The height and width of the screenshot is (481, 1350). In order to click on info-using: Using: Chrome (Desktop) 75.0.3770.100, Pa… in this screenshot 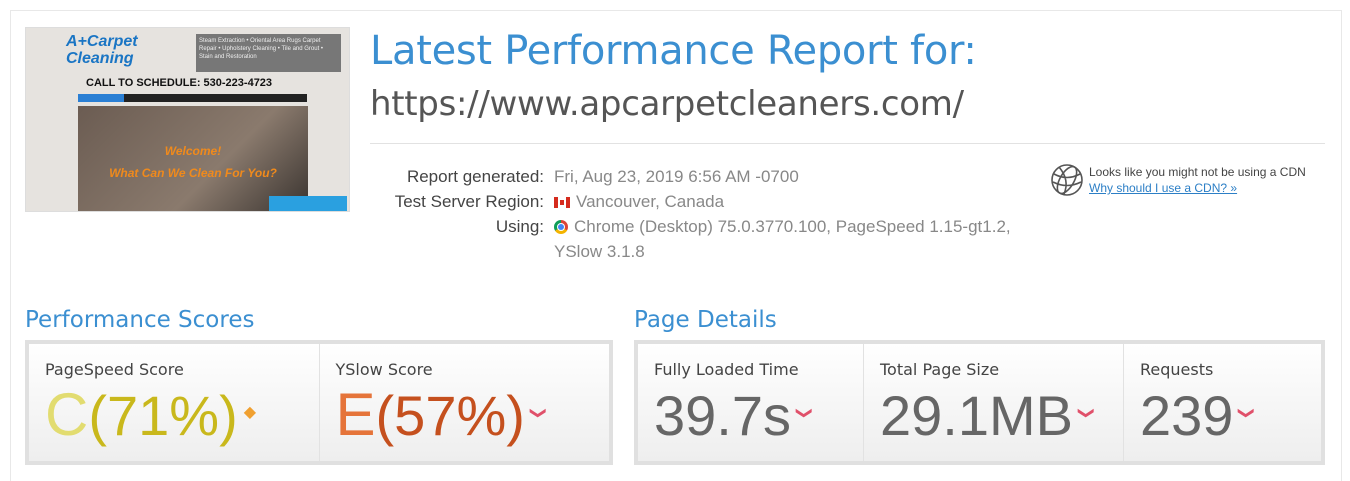, I will do `click(702, 239)`.